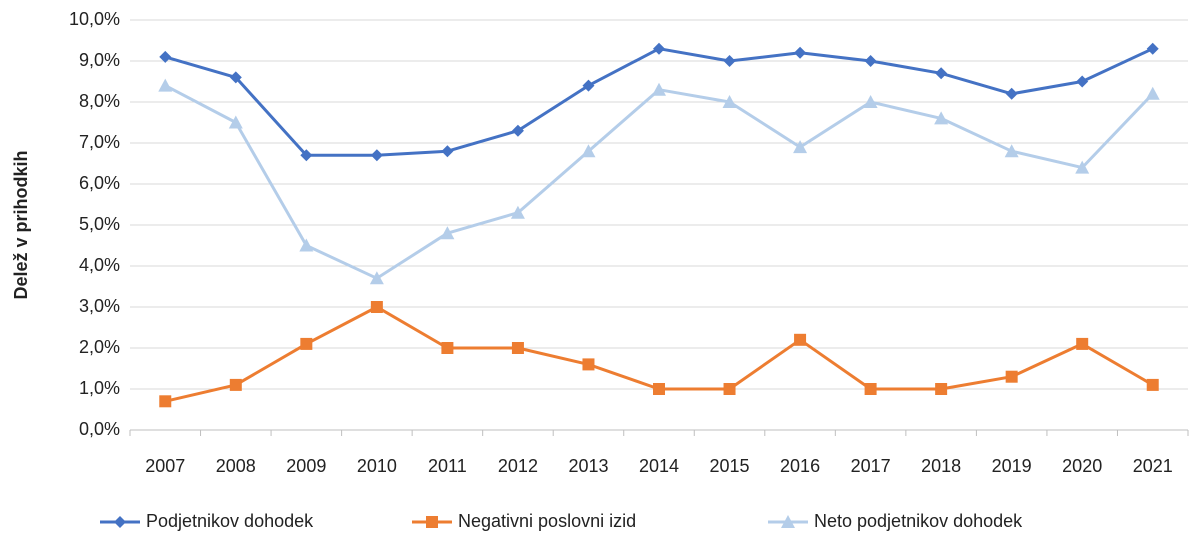 This screenshot has width=1192, height=535. Describe the element at coordinates (547, 521) in the screenshot. I see `legend-label: Negativni poslovni izid` at that location.